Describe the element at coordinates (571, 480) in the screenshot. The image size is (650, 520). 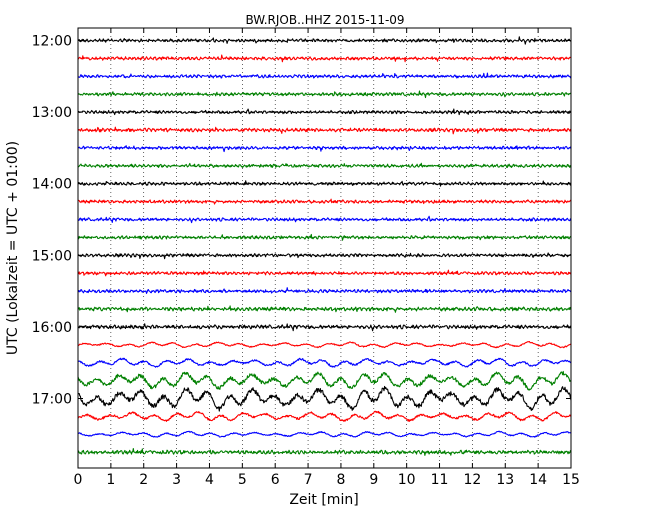
I see `x-tick-label: 15` at that location.